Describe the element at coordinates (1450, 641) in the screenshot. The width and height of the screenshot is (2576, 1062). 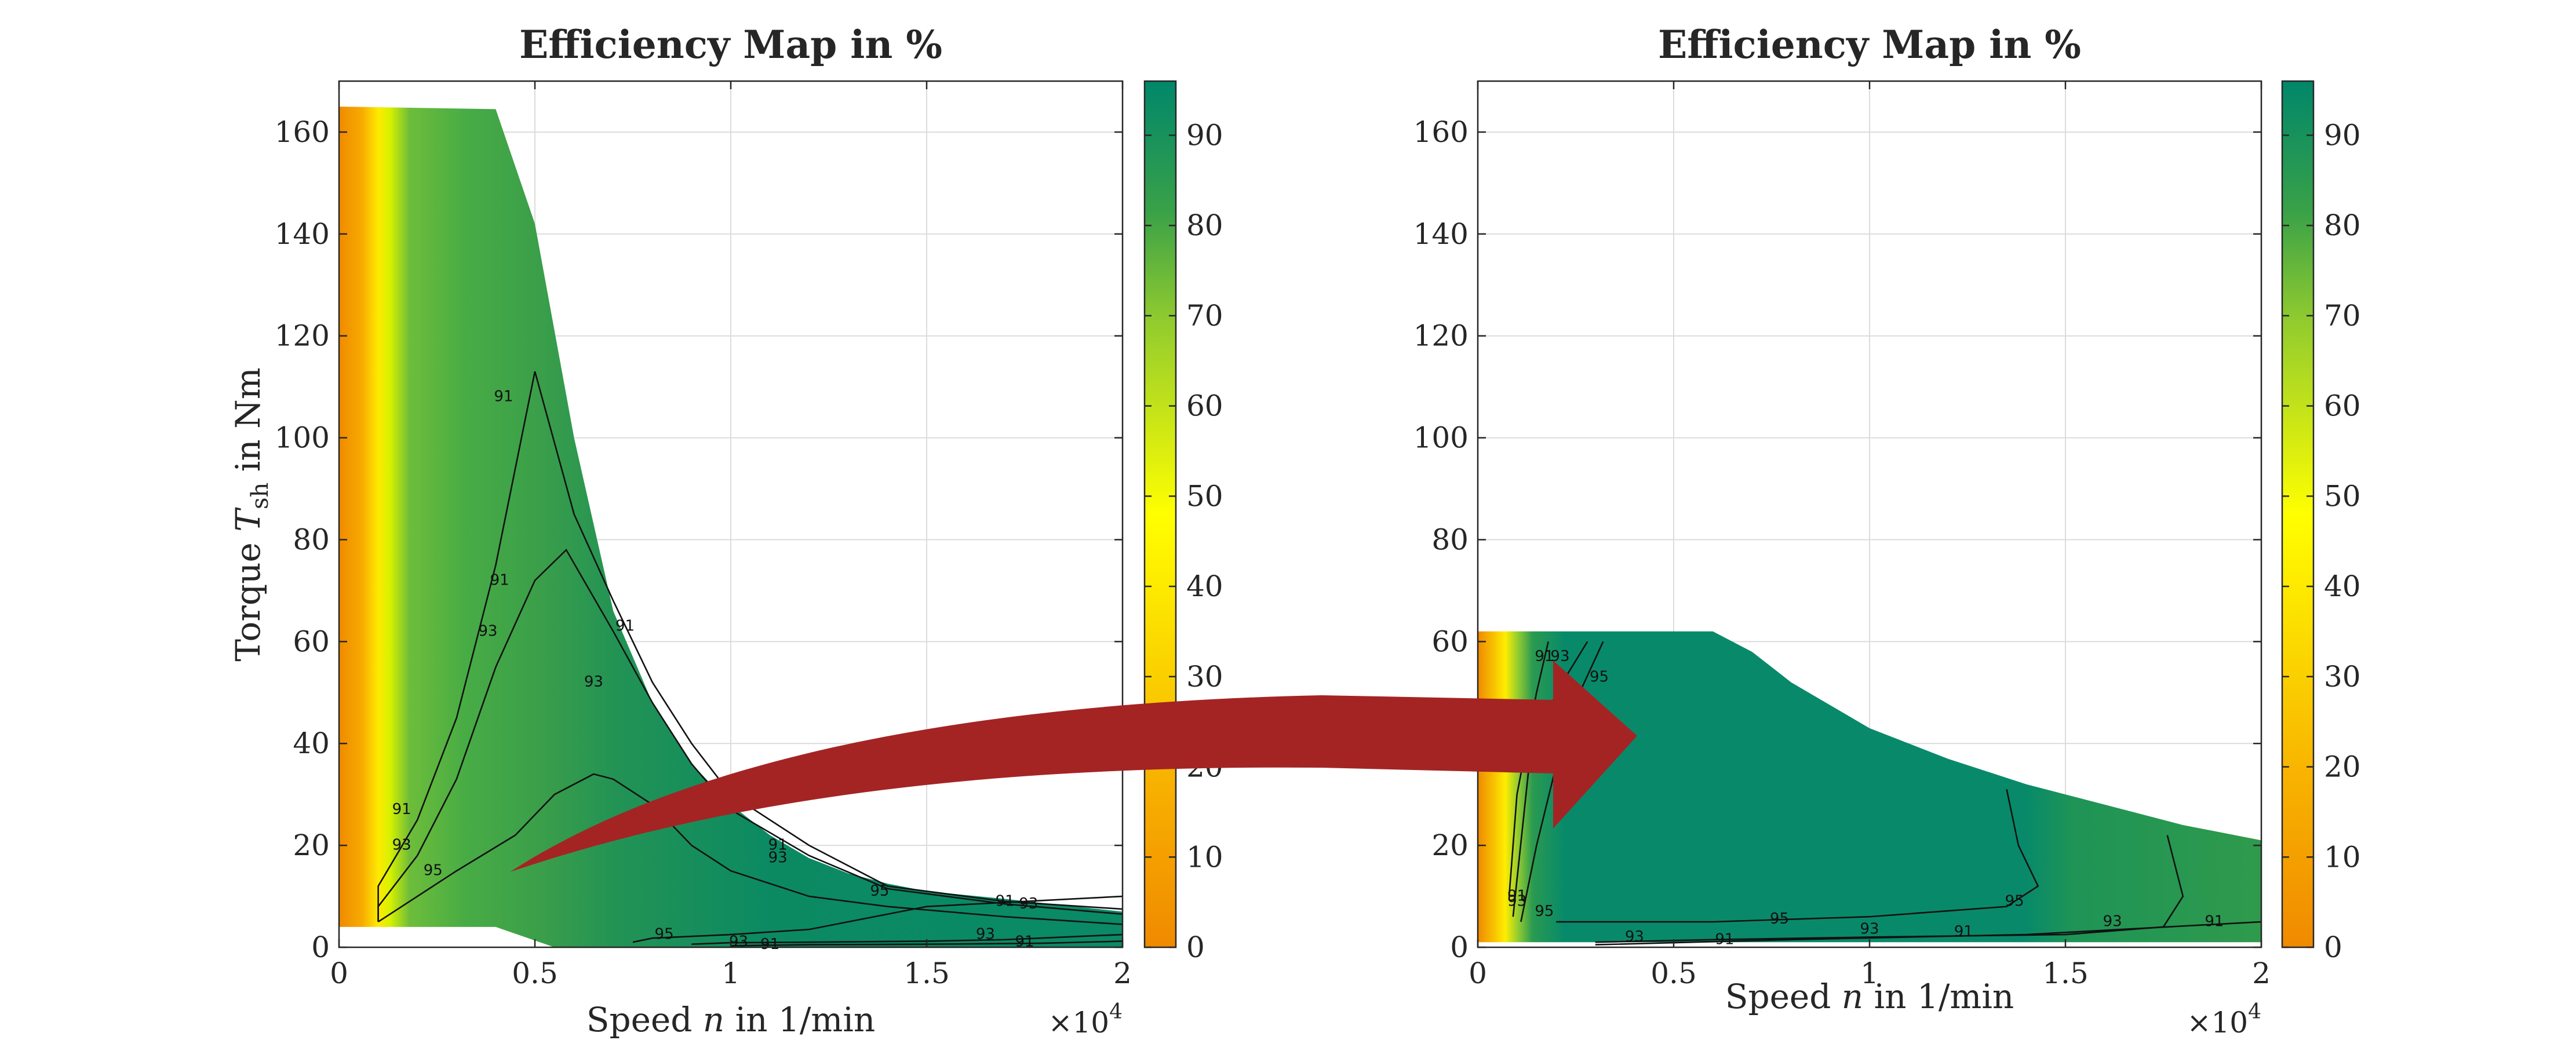
I see `y-tick-label: 60` at that location.